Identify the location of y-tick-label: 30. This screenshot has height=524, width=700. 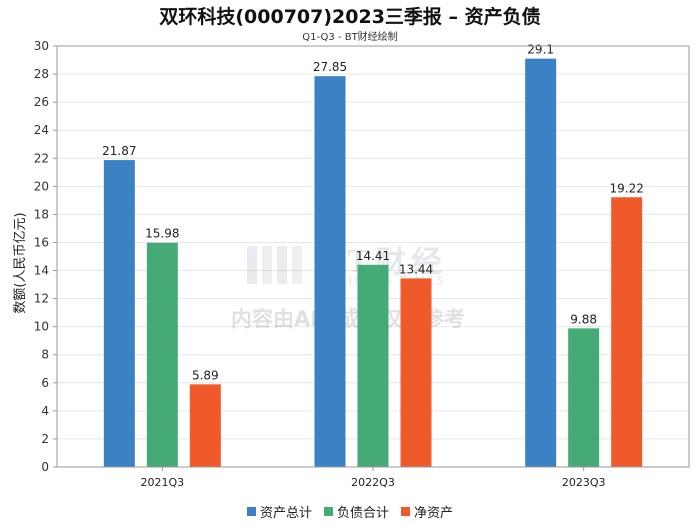
(41, 46).